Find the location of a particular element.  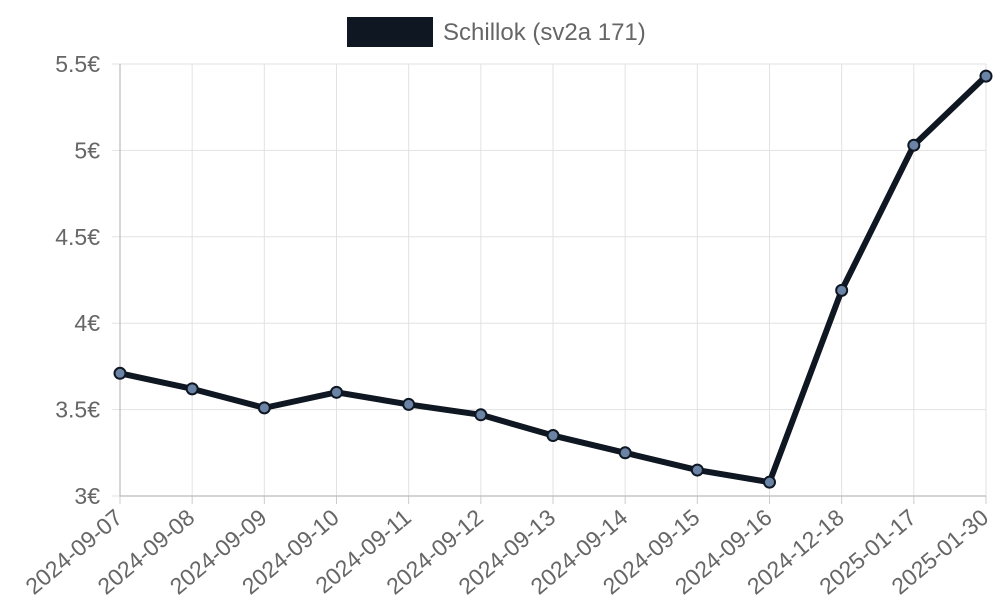

y-tick-label: 4€ is located at coordinates (87, 323).